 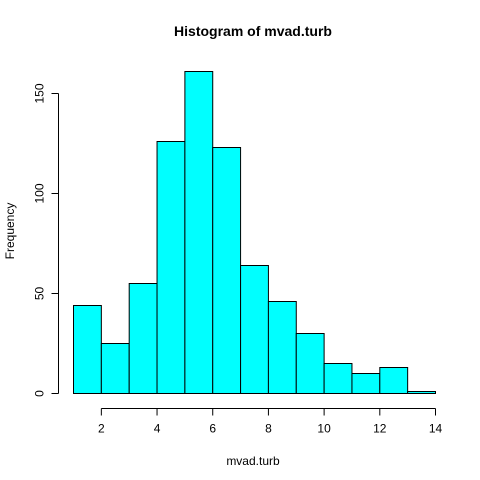 I want to click on y-axis-label: Frequency, so click(x=10, y=231).